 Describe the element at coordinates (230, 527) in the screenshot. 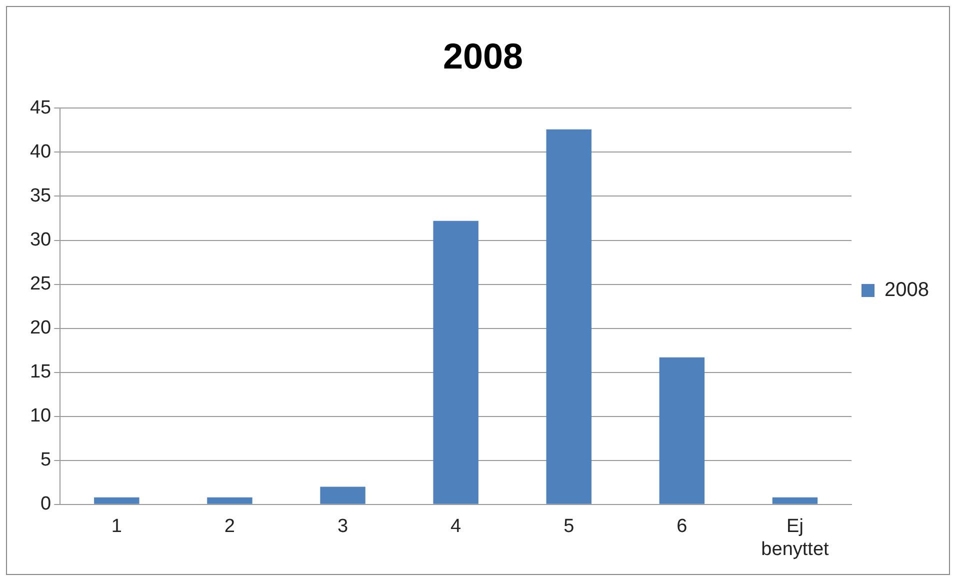

I see `x-tick-label: 2` at that location.